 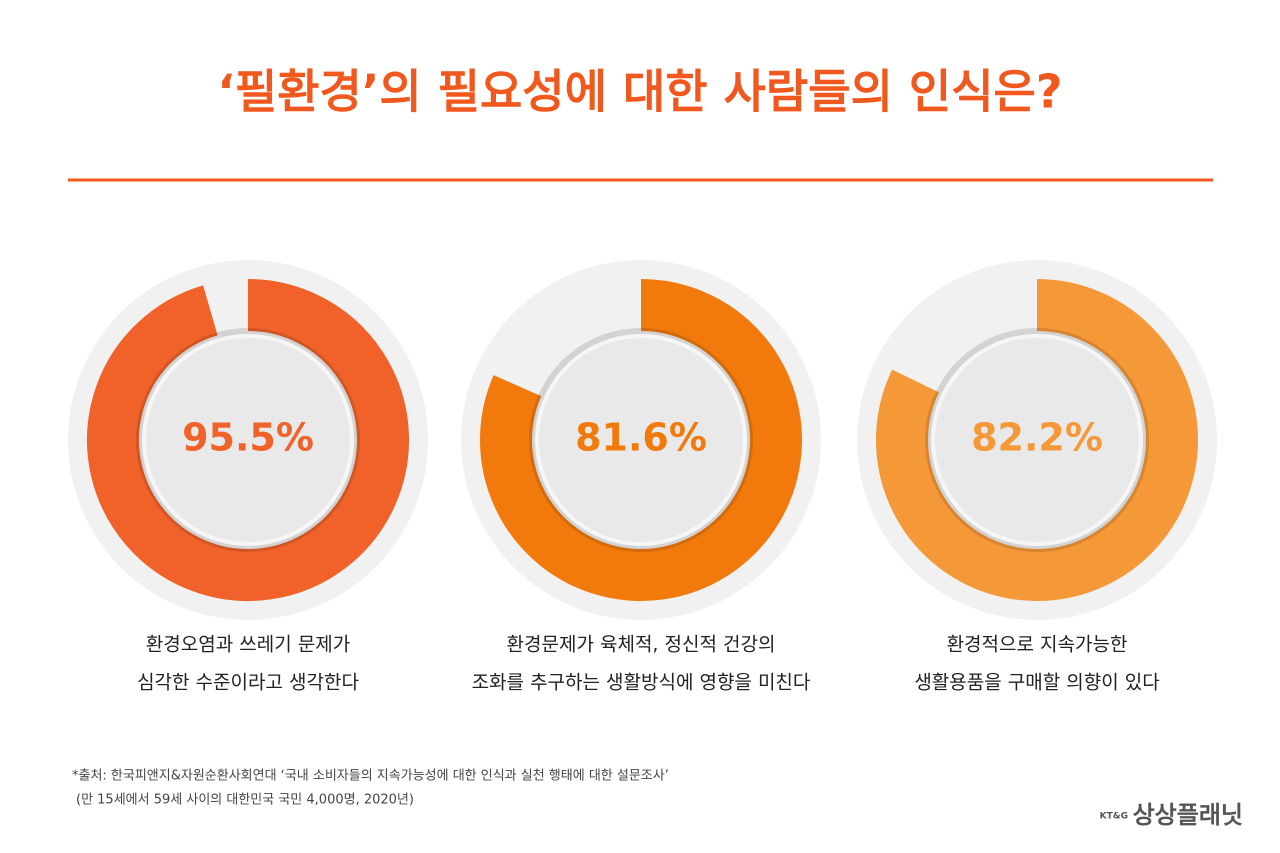 I want to click on value-label: 82.2%, so click(x=1037, y=438).